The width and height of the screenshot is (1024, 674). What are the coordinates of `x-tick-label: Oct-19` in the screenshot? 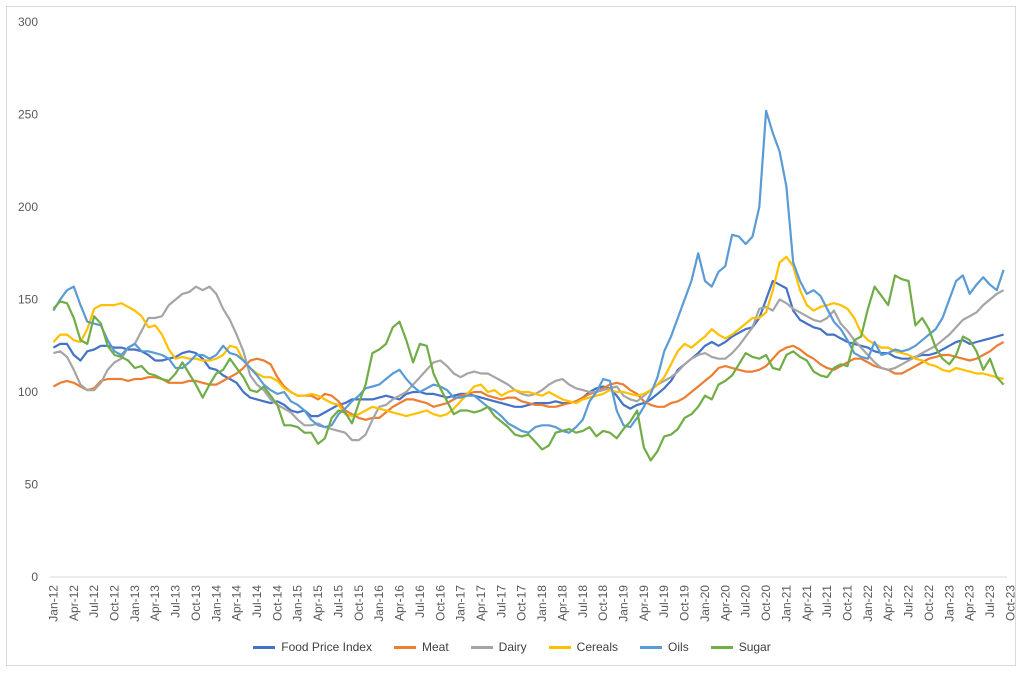 It's located at (685, 603).